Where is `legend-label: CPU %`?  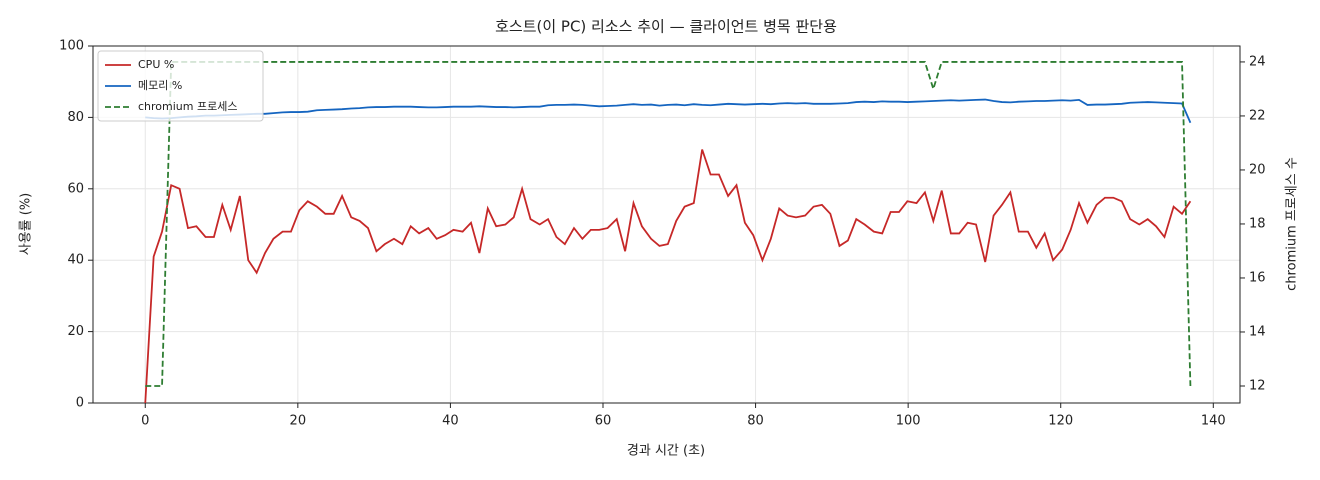
legend-label: CPU % is located at coordinates (156, 64).